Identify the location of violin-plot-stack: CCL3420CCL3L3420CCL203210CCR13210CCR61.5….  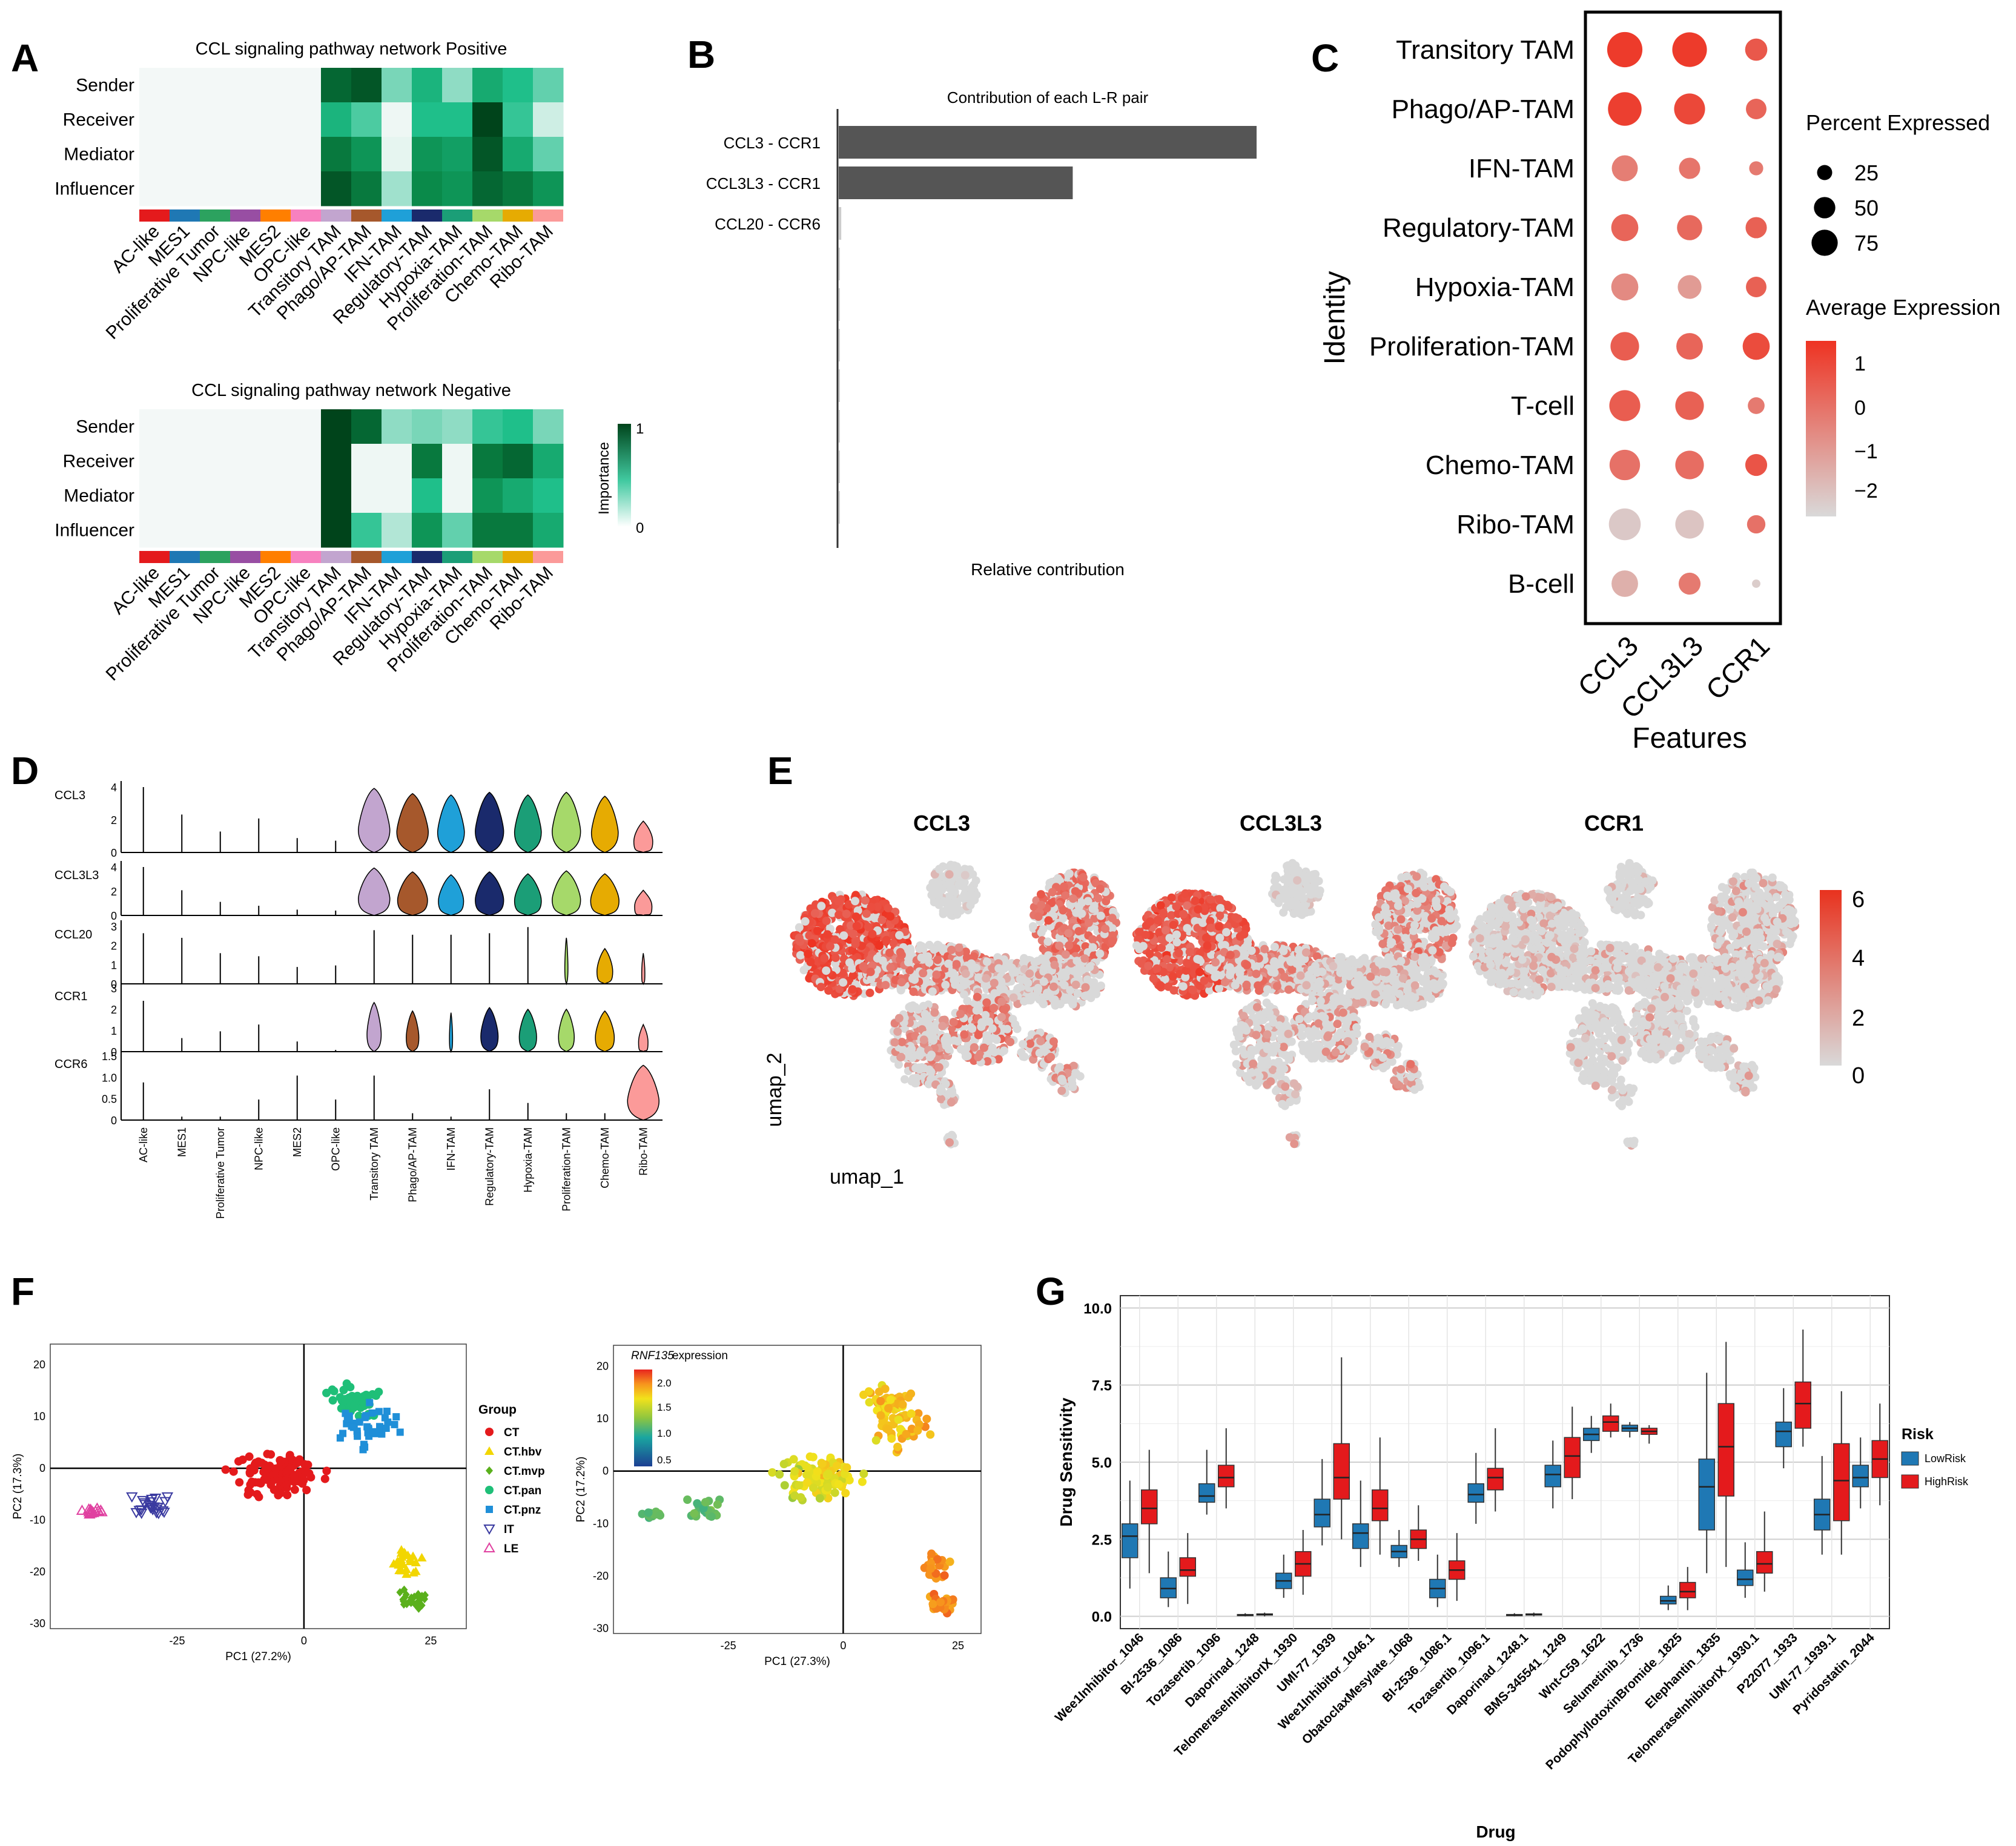
(359, 1000).